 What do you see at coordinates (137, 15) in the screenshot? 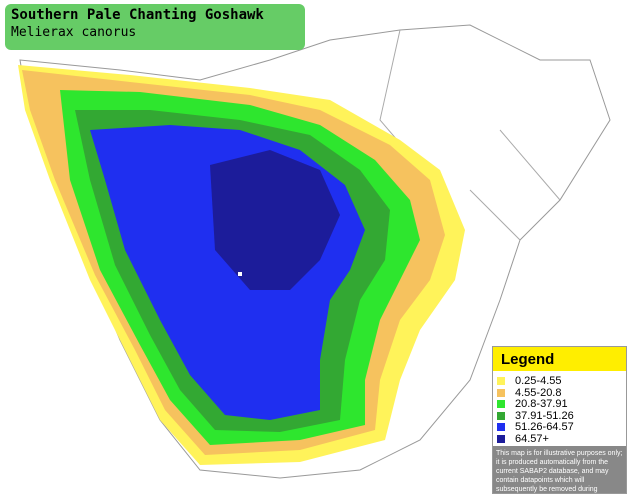
I see `title: Southern Pale Chanting Goshawk` at bounding box center [137, 15].